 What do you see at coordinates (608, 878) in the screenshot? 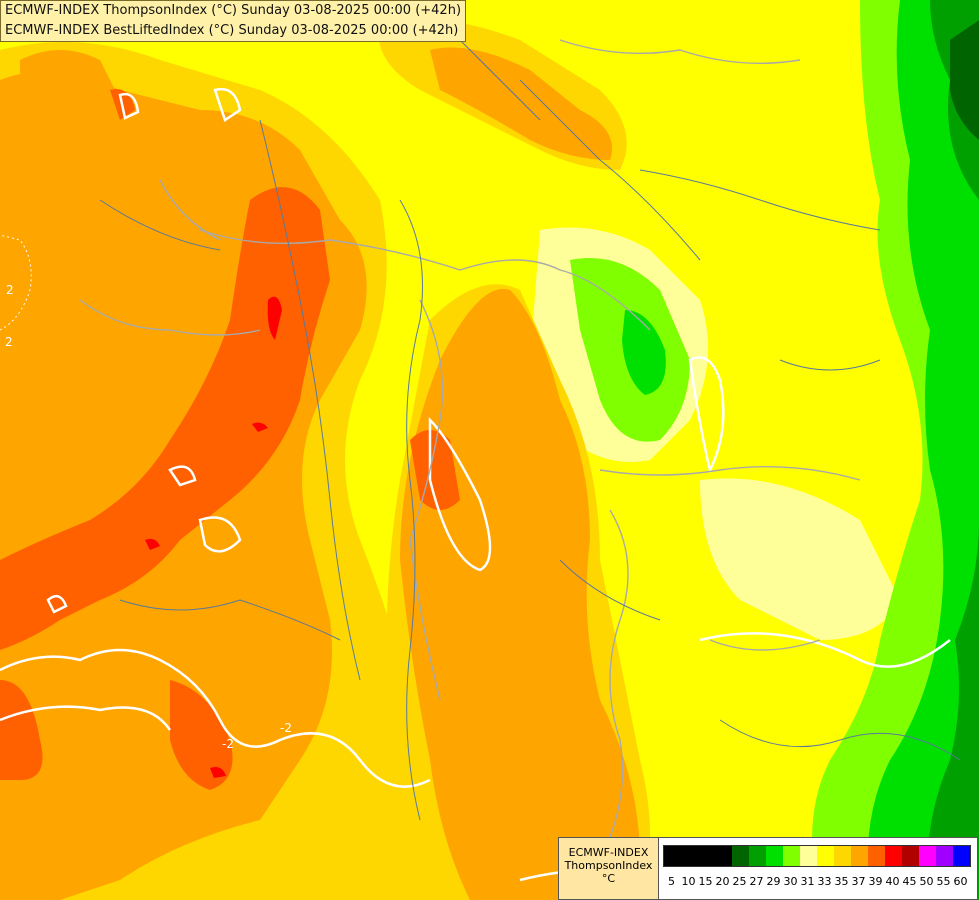
I see `legend-unit: °C` at bounding box center [608, 878].